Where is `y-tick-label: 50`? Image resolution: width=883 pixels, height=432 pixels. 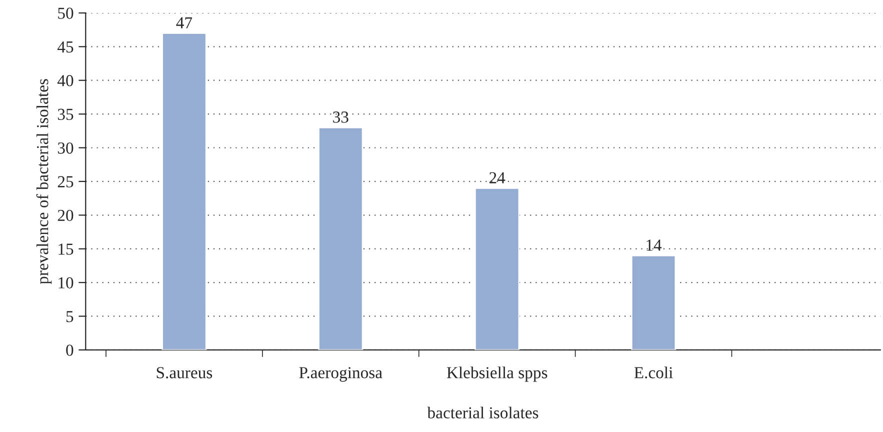 y-tick-label: 50 is located at coordinates (66, 13).